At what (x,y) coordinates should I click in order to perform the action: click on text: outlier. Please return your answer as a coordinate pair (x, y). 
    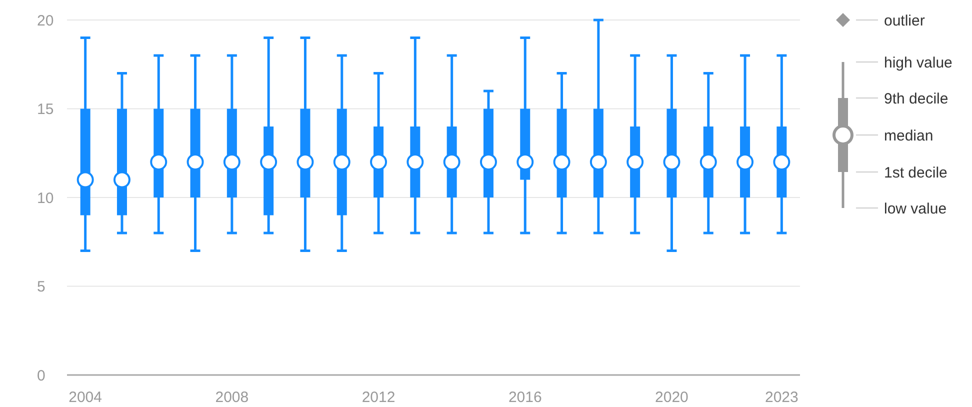
    Looking at the image, I should click on (904, 21).